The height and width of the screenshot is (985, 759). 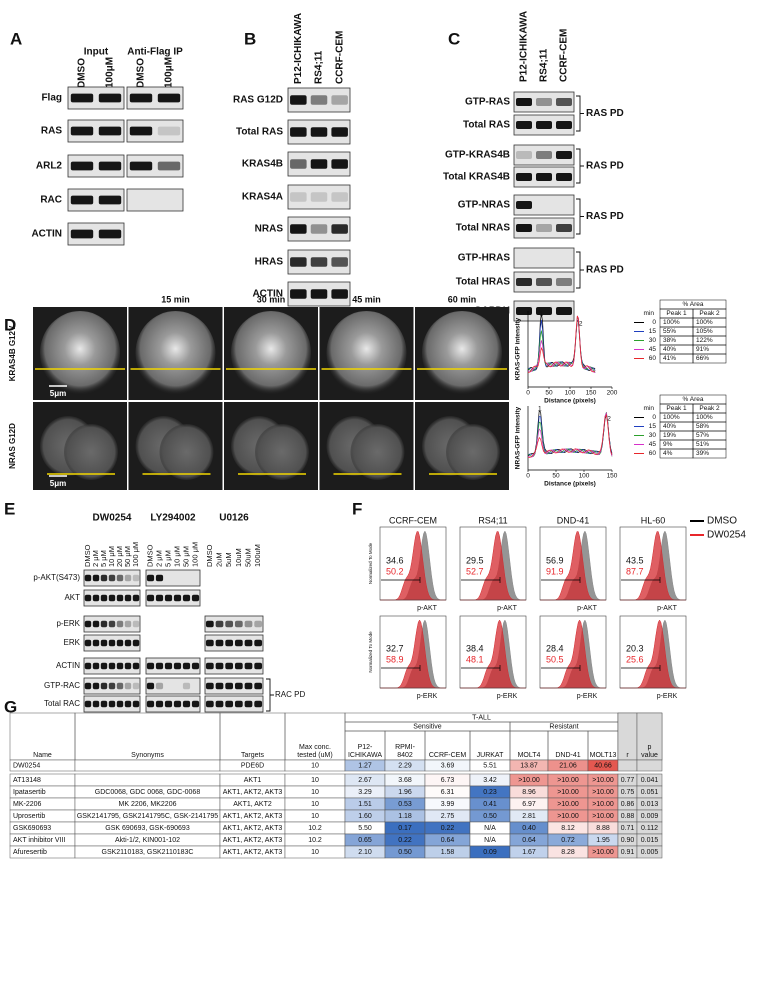 I want to click on table-cell-text: N/A, so click(x=490, y=840).